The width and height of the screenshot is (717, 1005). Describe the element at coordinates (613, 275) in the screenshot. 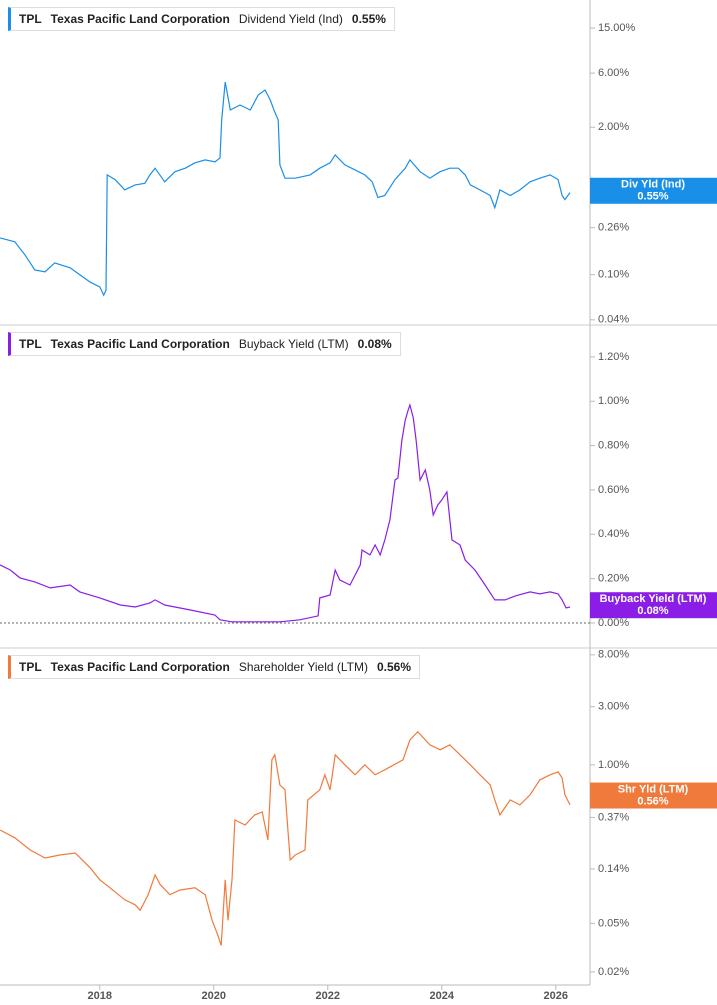

I see `y-tick-label: 0.10%` at that location.